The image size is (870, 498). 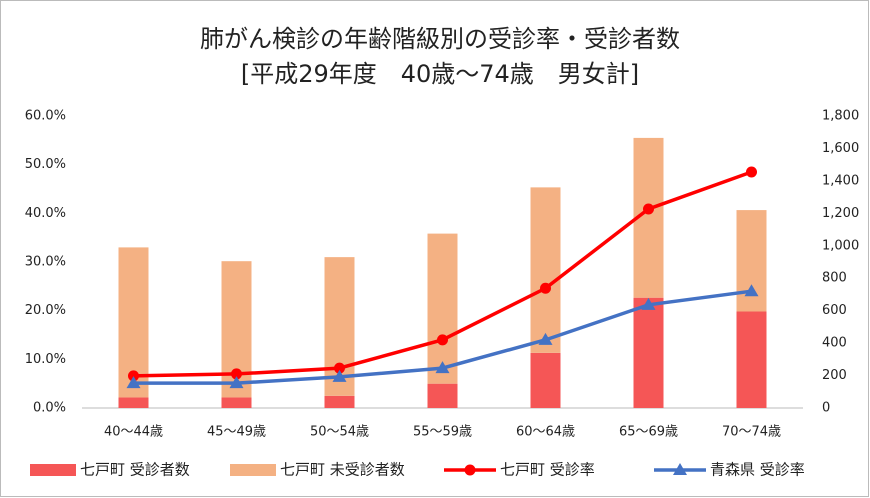 I want to click on y2-tick-label: 0, so click(x=826, y=408).